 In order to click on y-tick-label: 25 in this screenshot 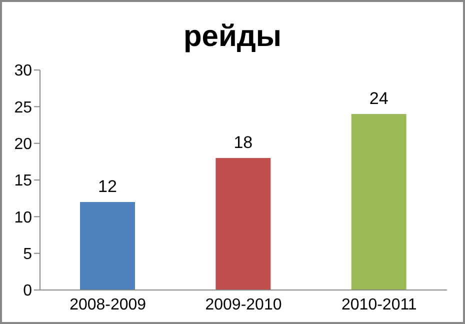, I will do `click(23, 107)`.